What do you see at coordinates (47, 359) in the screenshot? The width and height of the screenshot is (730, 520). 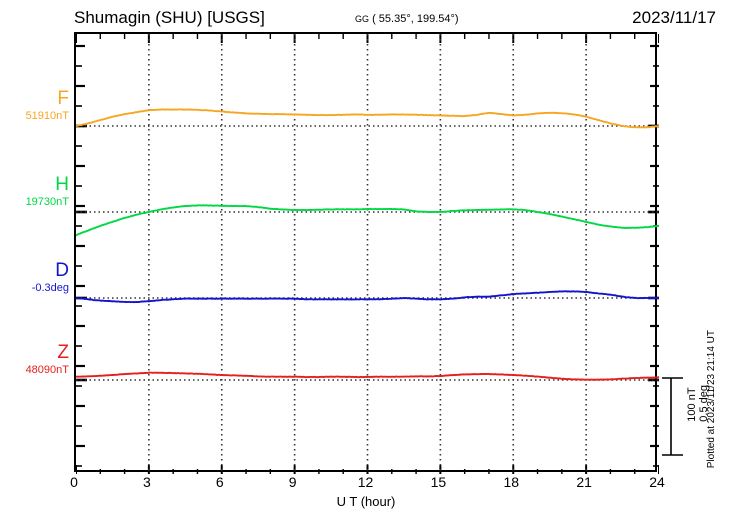 I see `trace-label-z: Z 48090nT` at bounding box center [47, 359].